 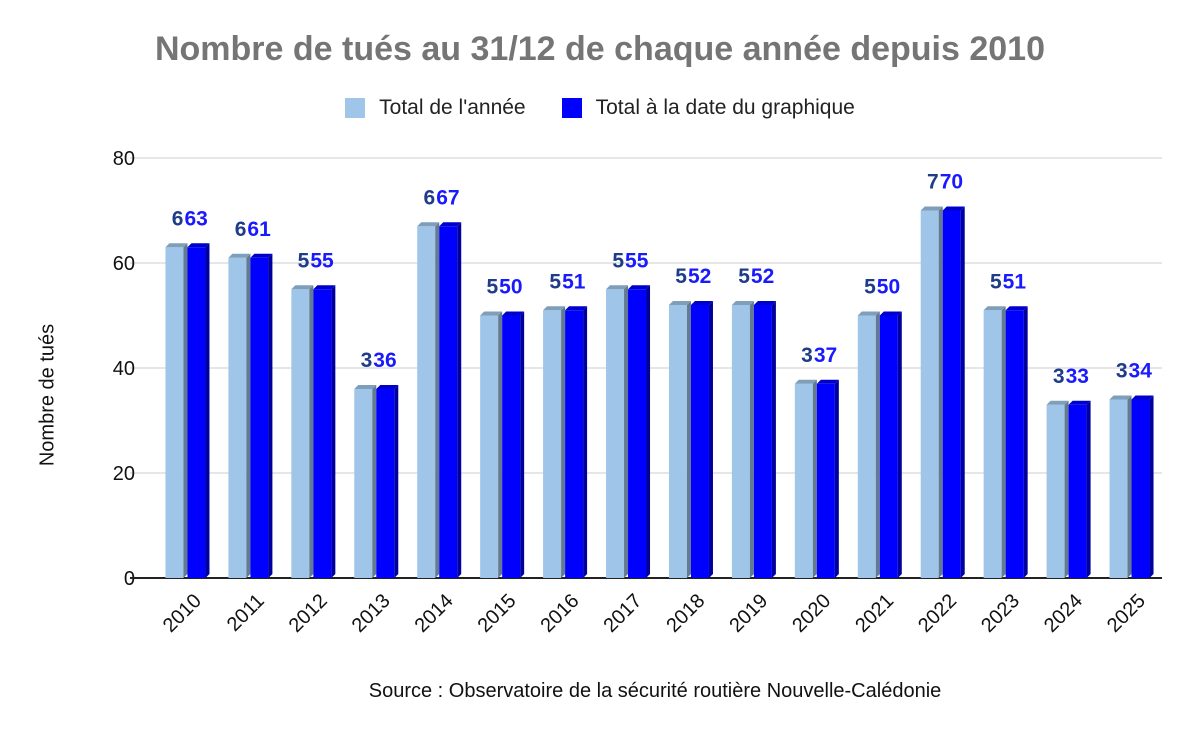 What do you see at coordinates (1015, 281) in the screenshot?
I see `value-label-date: 51` at bounding box center [1015, 281].